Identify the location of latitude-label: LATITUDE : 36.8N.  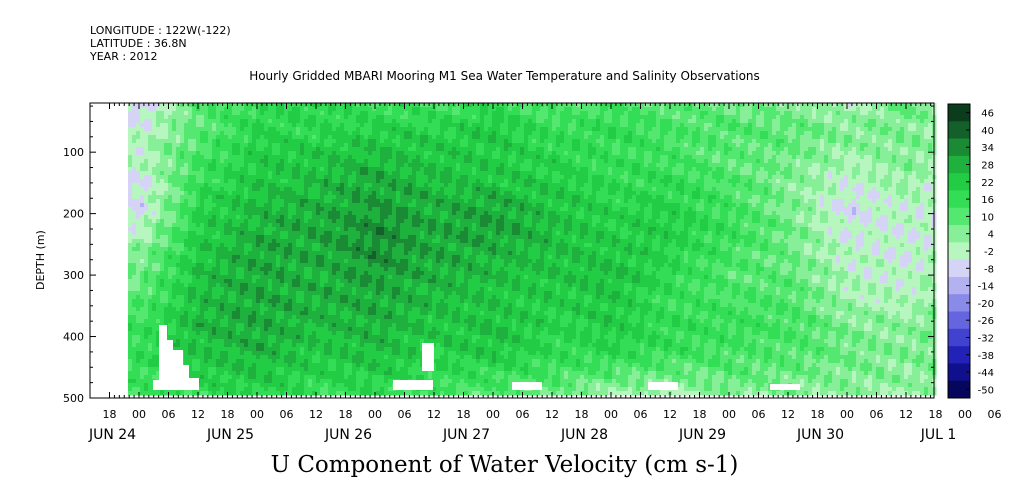
(138, 43).